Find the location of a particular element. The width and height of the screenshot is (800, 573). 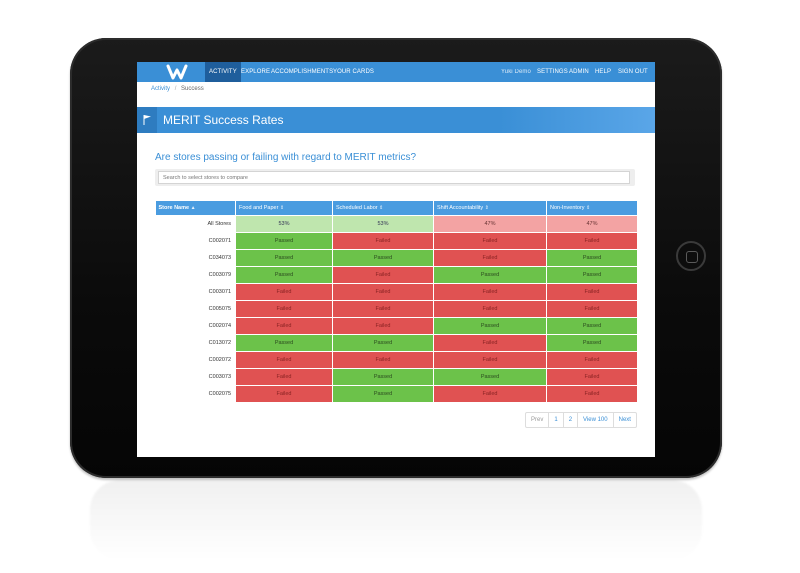

pagination-page-1: 1 is located at coordinates (556, 420).